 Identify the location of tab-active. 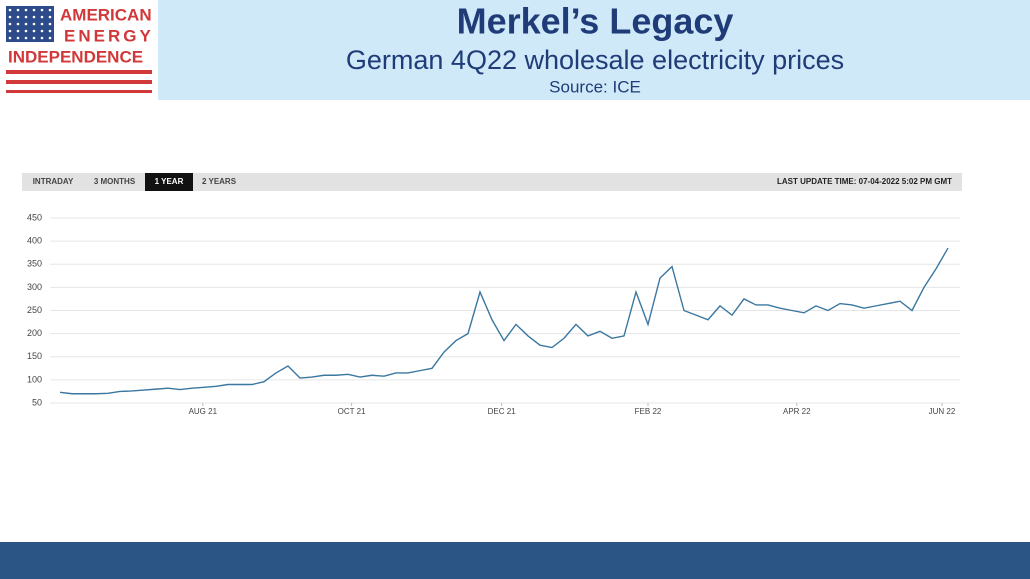
(169, 182).